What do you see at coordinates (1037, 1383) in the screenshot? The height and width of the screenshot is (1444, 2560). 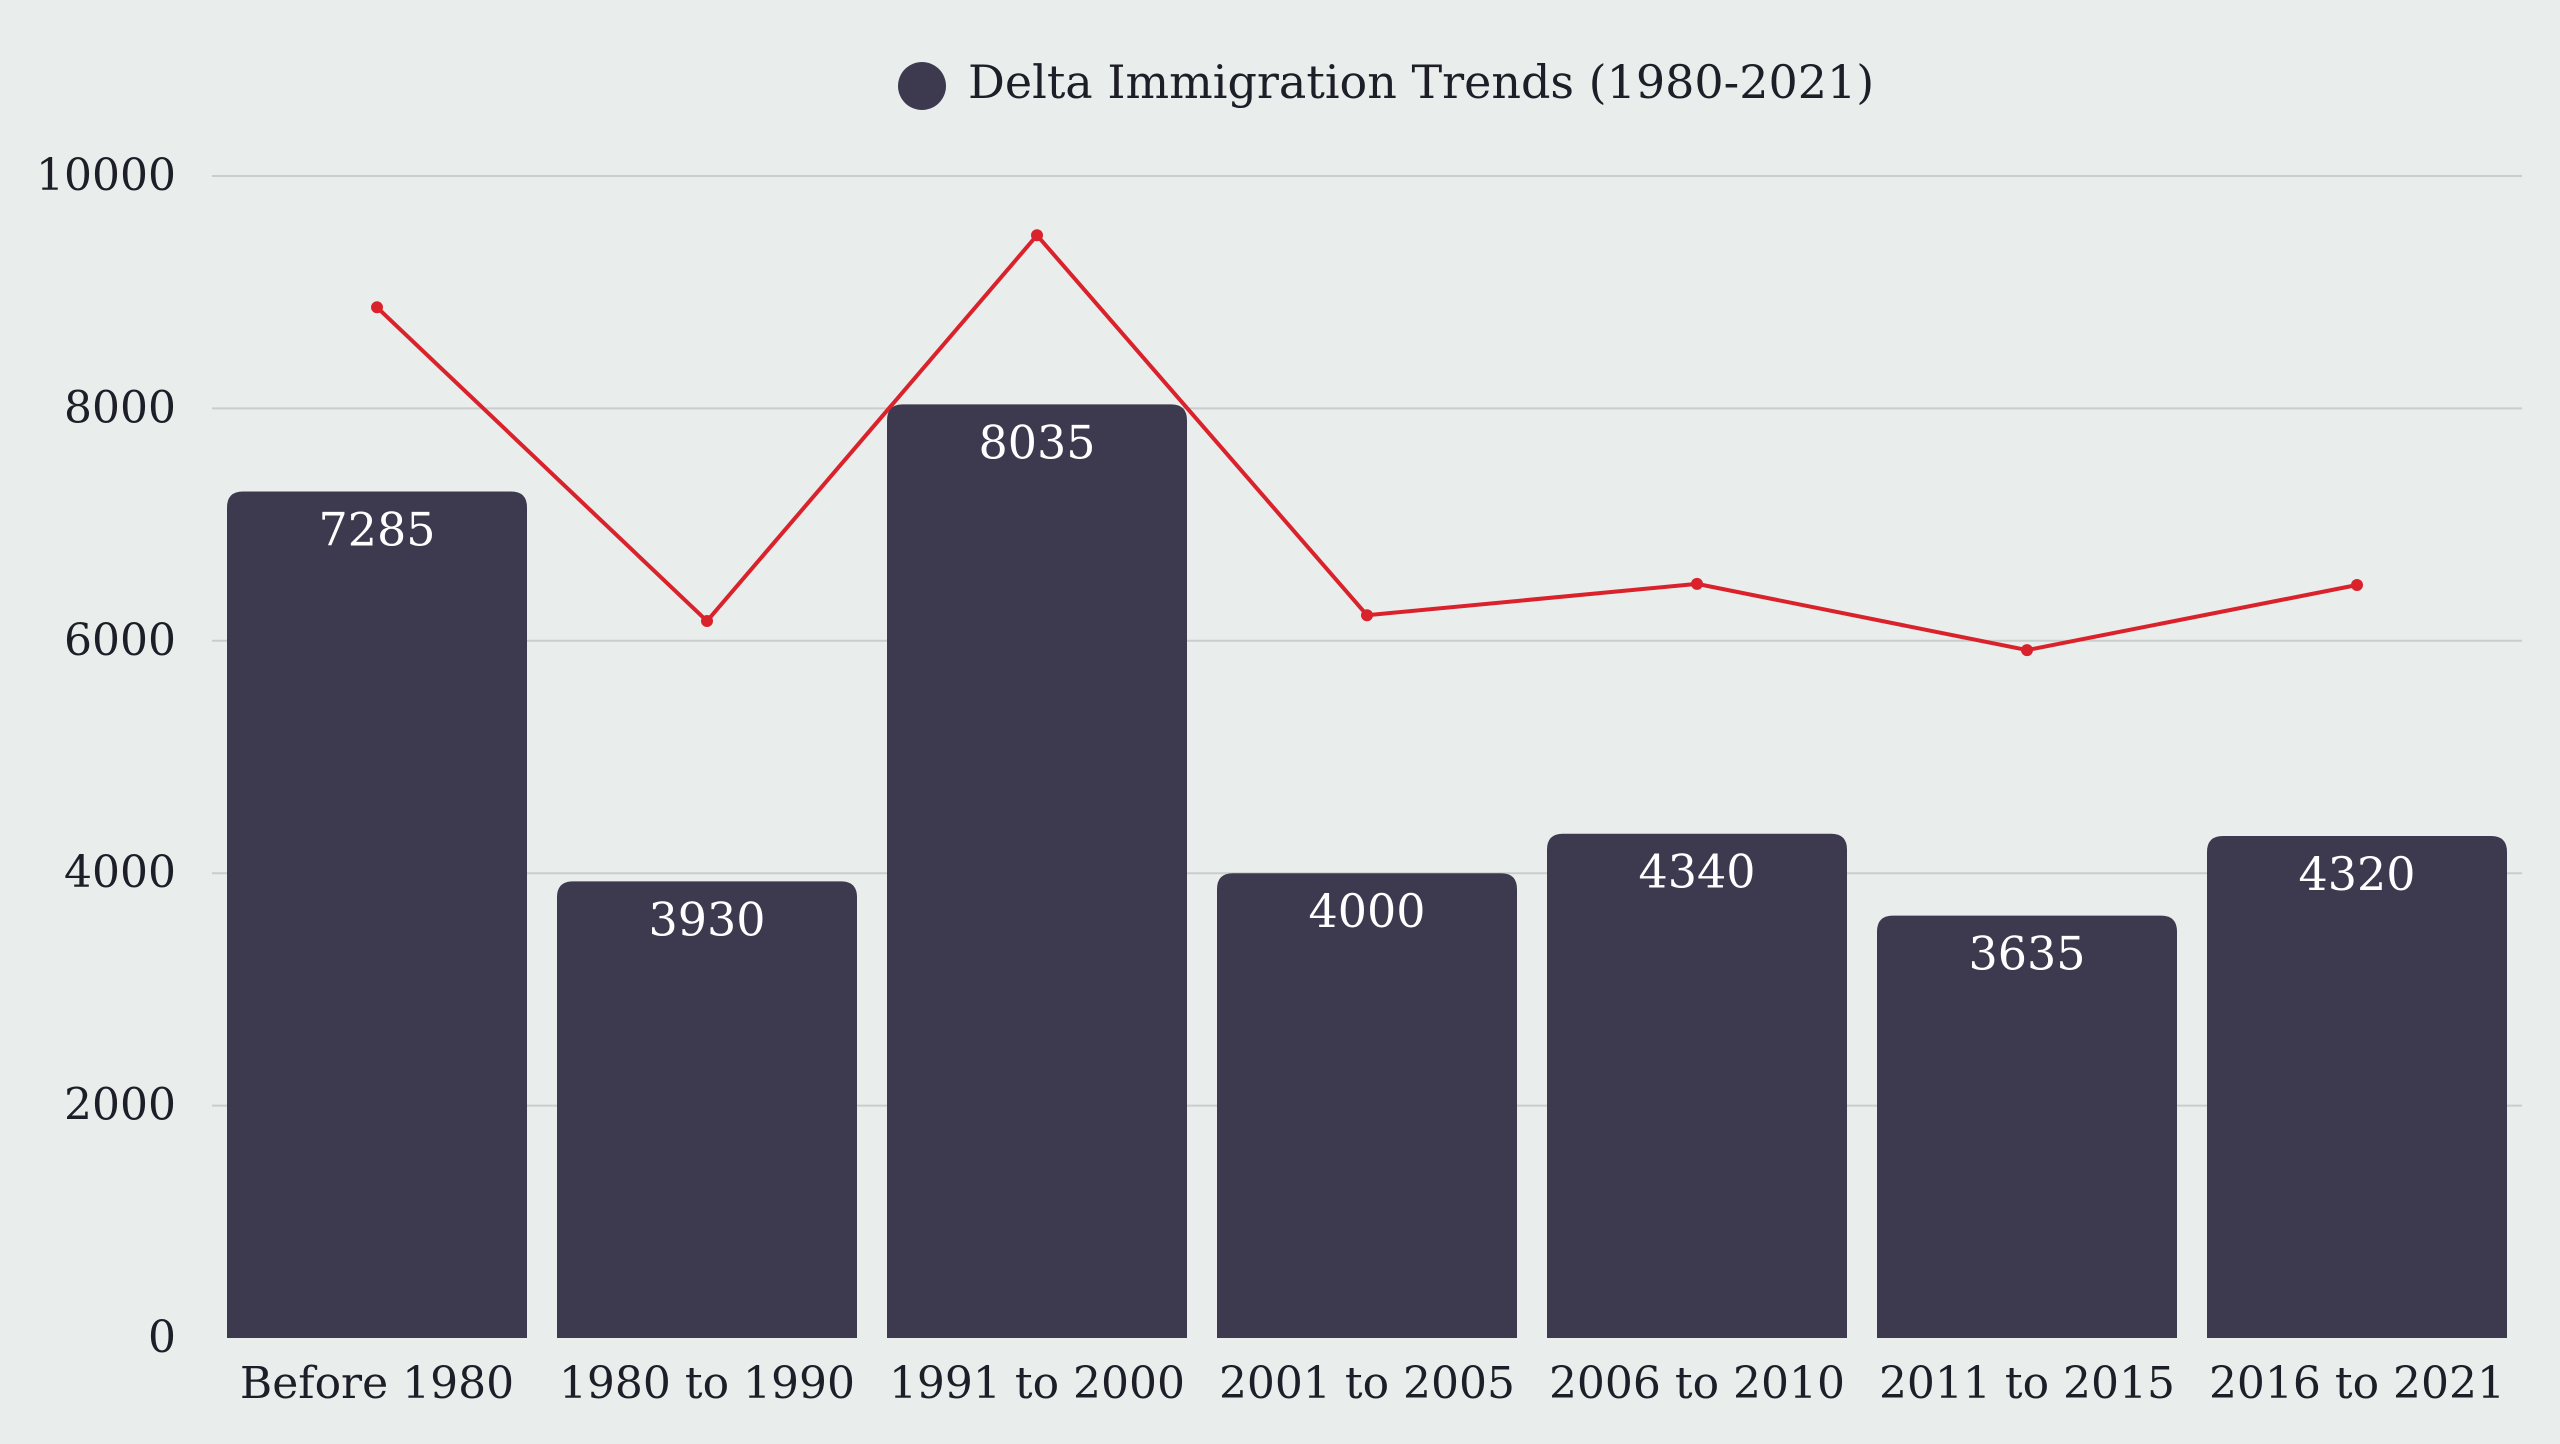 I see `x-tick-label: 1991 to 2000` at bounding box center [1037, 1383].